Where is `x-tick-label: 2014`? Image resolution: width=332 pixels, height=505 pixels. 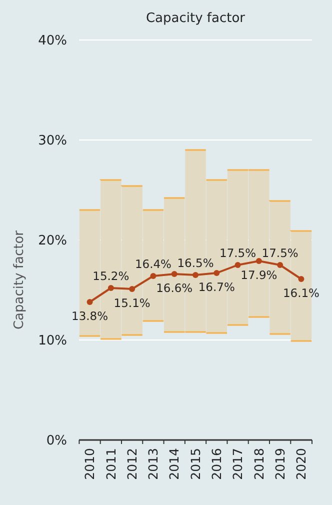
x-tick-label: 2014 is located at coordinates (174, 464).